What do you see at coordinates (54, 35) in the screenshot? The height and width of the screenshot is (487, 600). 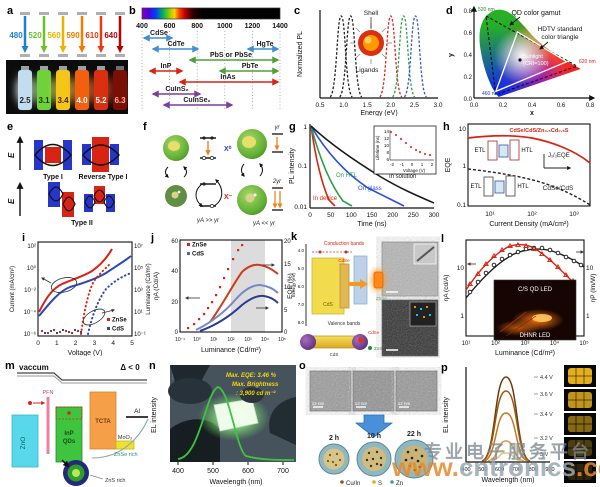 I see `wavelength-label: 560` at bounding box center [54, 35].